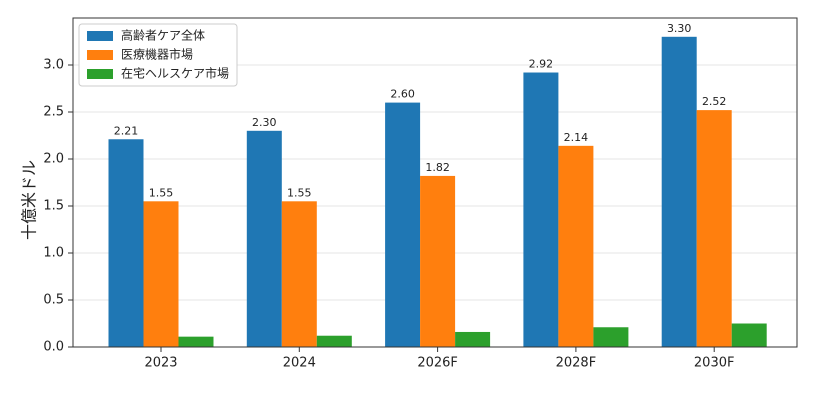  Describe the element at coordinates (679, 28) in the screenshot. I see `value-label: 3.30` at that location.